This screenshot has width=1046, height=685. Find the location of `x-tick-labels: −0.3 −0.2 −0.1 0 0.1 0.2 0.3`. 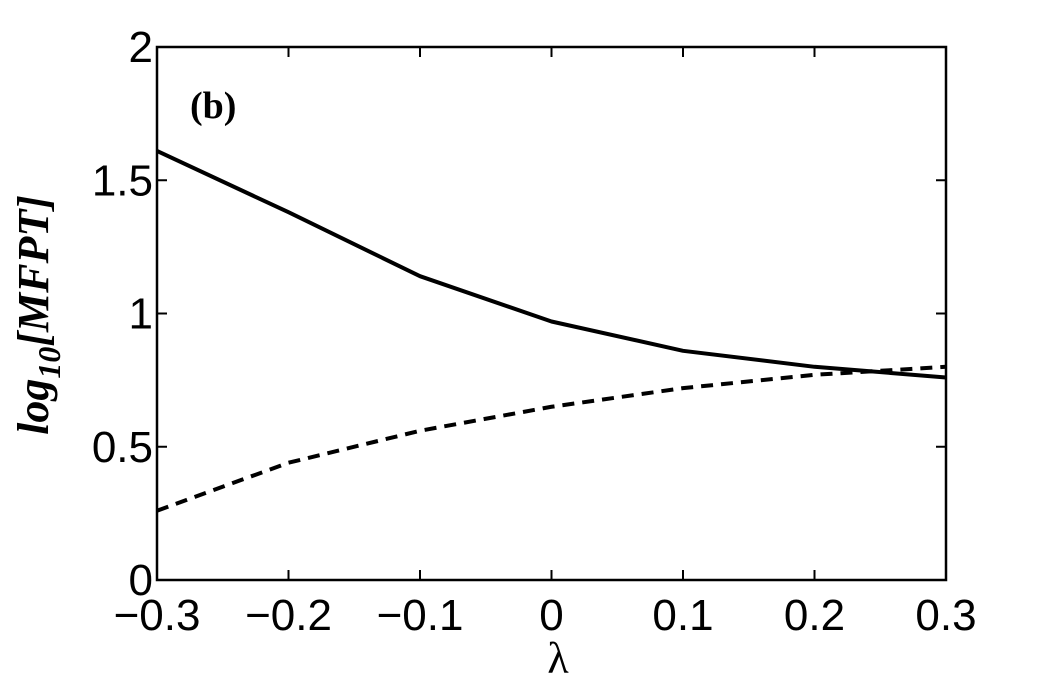

x-tick-labels: −0.3 −0.2 −0.1 0 0.1 0.2 0.3 is located at coordinates (545, 615).